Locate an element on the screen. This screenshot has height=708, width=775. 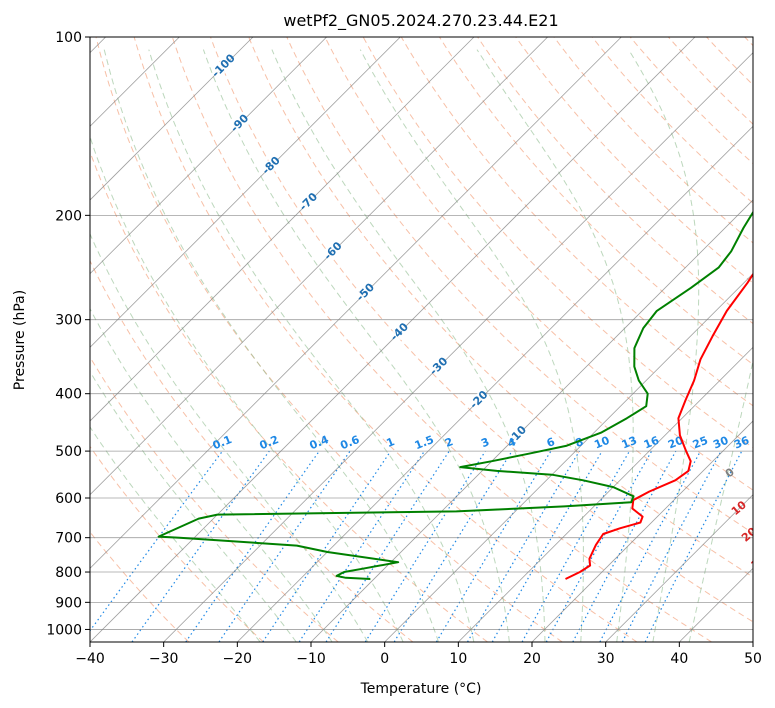
y-tick-label: 800 is located at coordinates (68, 573).